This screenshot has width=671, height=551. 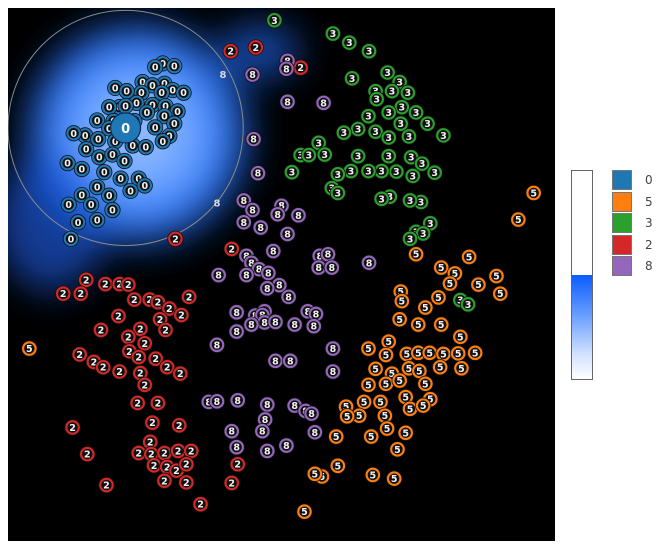 What do you see at coordinates (637, 202) in the screenshot?
I see `legend-item-5: 5` at bounding box center [637, 202].